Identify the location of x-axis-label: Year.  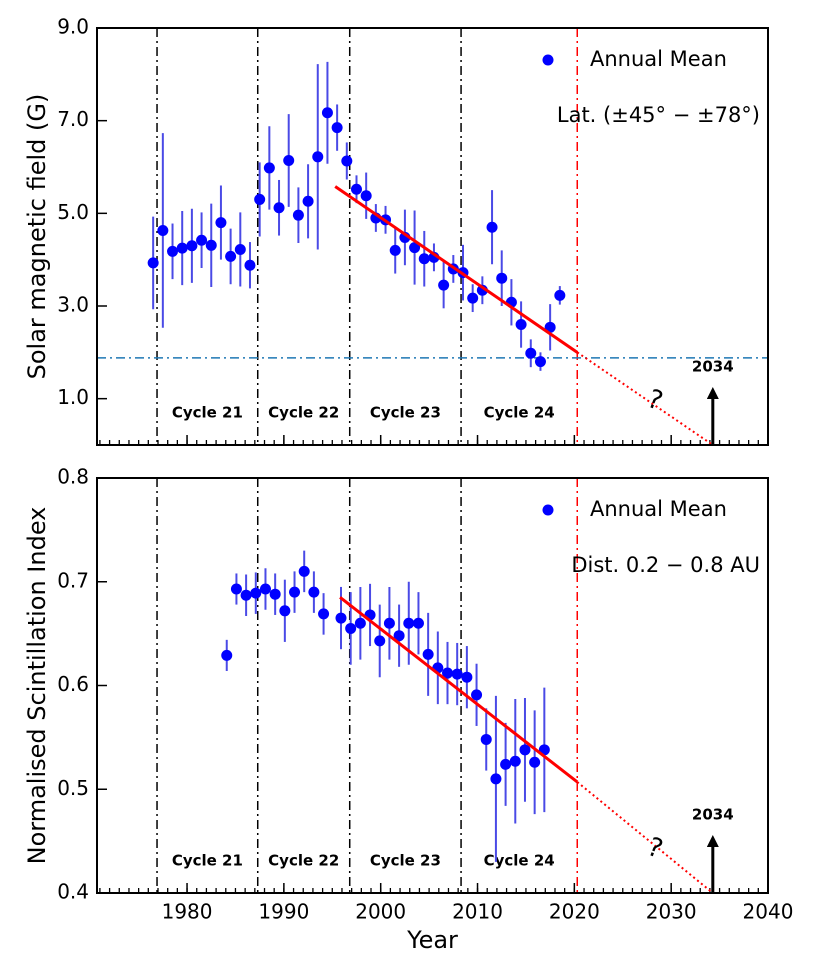
(432, 940).